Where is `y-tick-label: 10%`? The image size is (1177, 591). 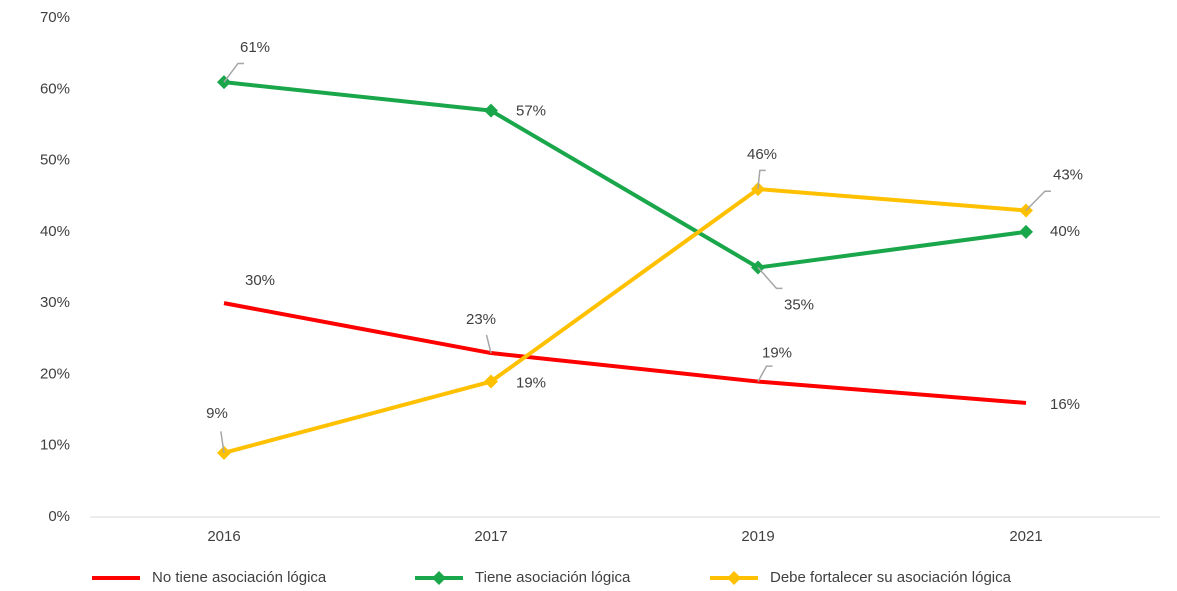 y-tick-label: 10% is located at coordinates (55, 445).